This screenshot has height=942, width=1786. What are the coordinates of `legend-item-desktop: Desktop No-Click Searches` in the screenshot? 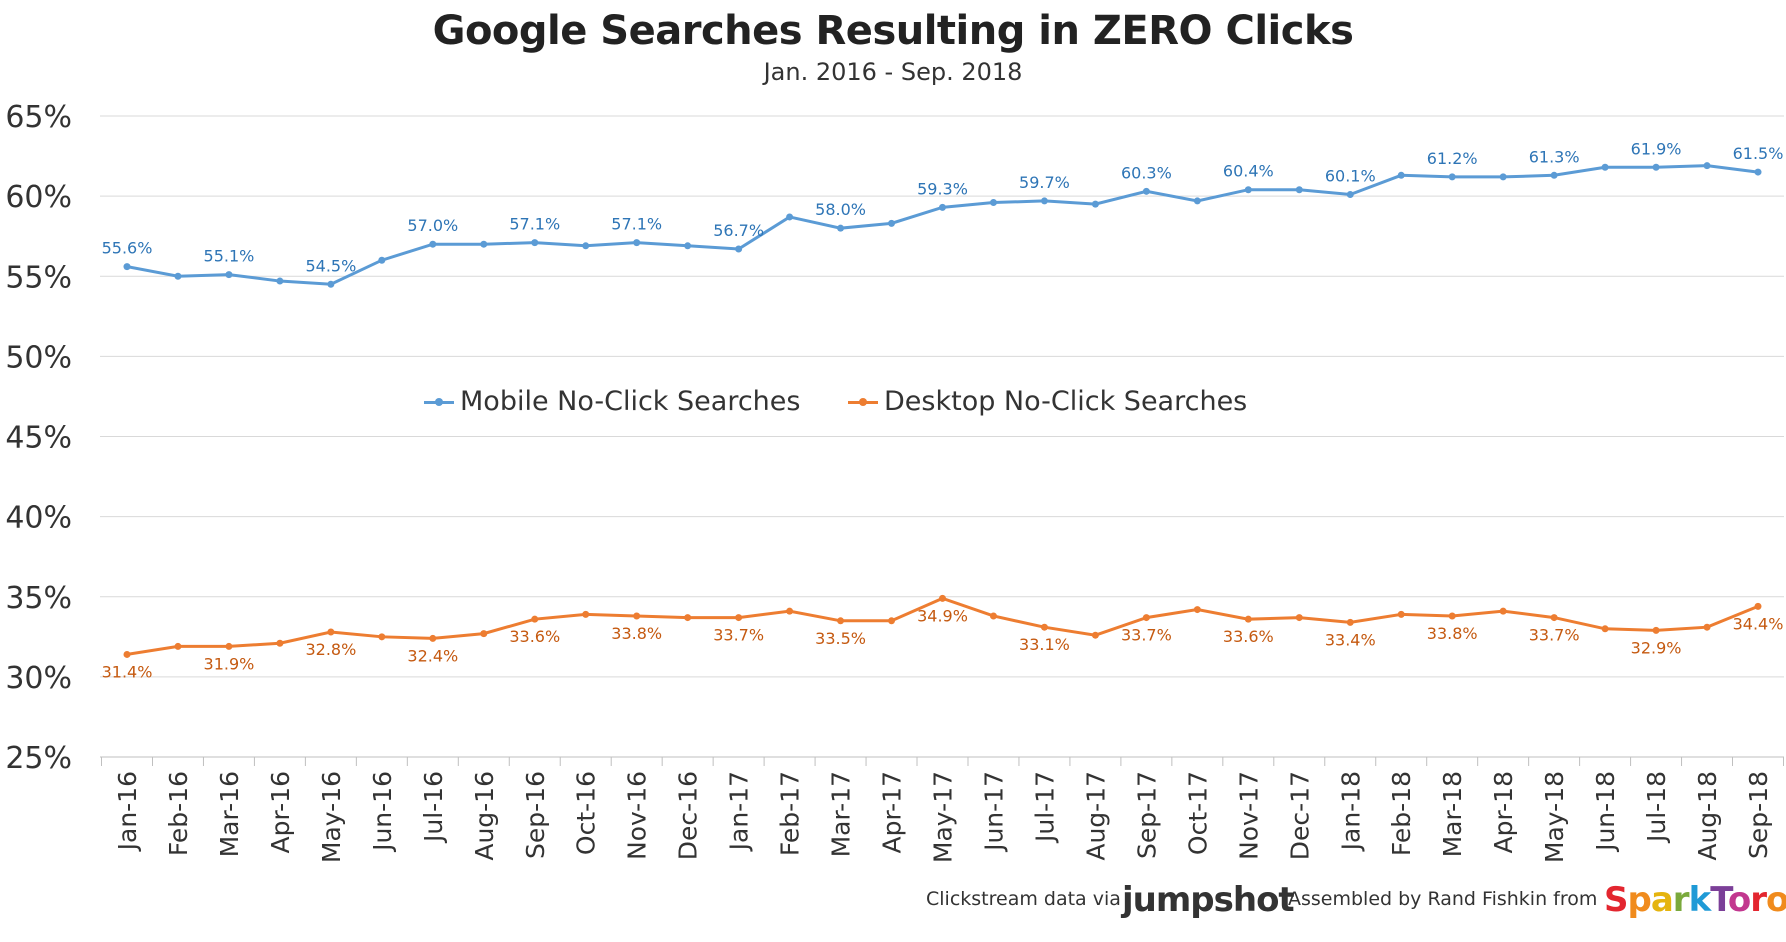 It's located at (1047, 401).